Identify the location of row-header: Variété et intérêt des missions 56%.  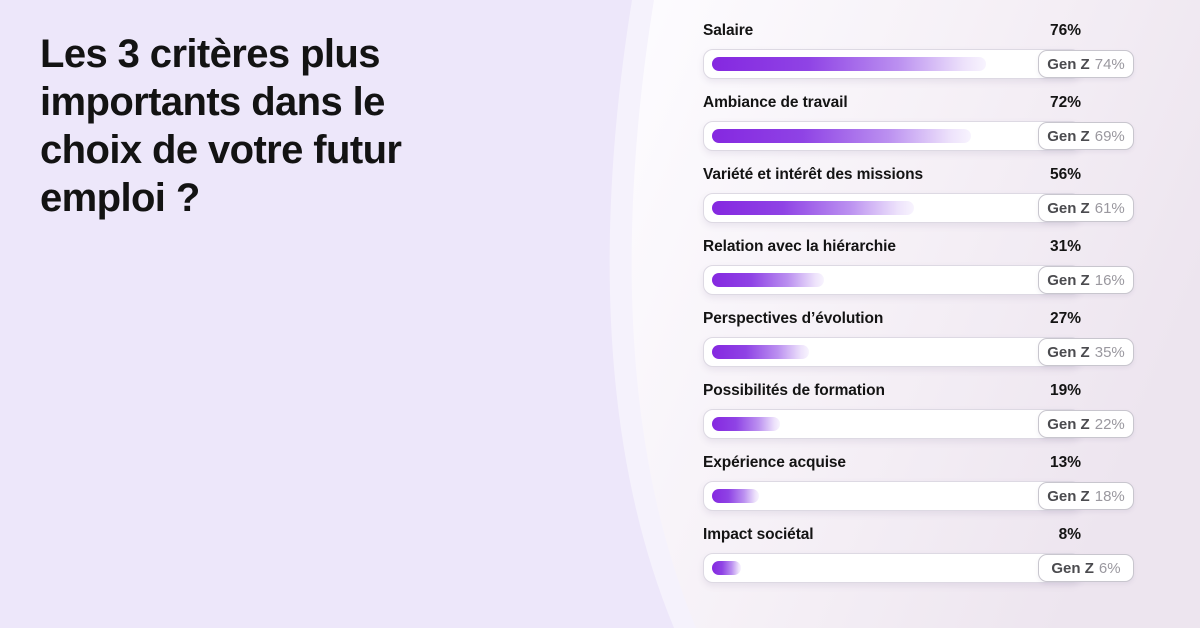
(892, 176).